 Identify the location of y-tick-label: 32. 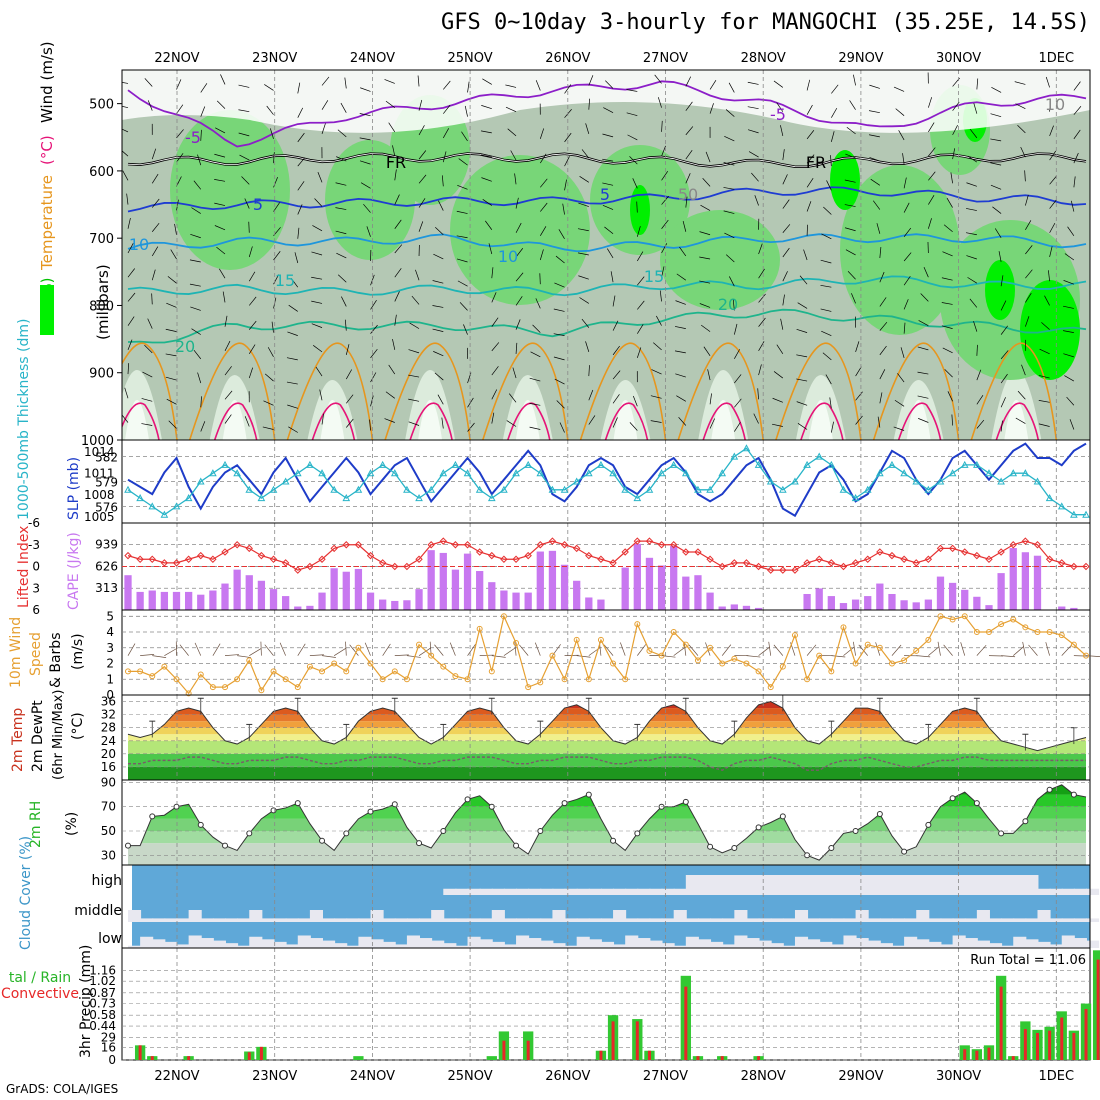
(108, 715).